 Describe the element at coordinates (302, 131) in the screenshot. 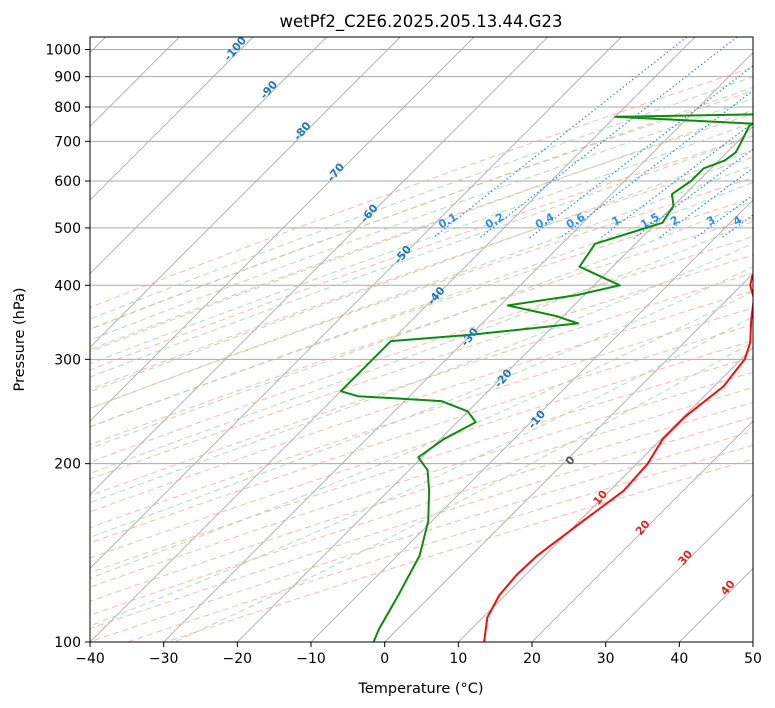

I see `moist-adiabat-label: -80` at that location.